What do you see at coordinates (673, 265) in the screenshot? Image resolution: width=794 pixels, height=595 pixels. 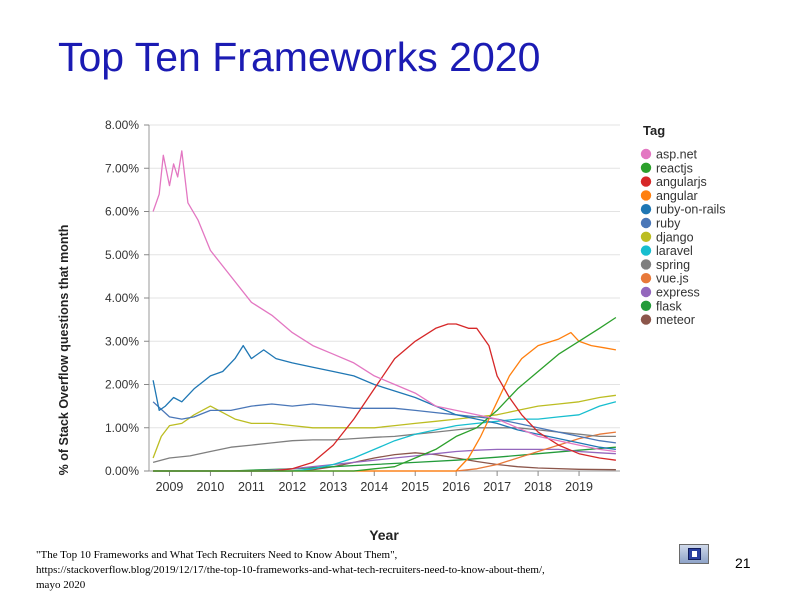 I see `legend-label: spring` at bounding box center [673, 265].